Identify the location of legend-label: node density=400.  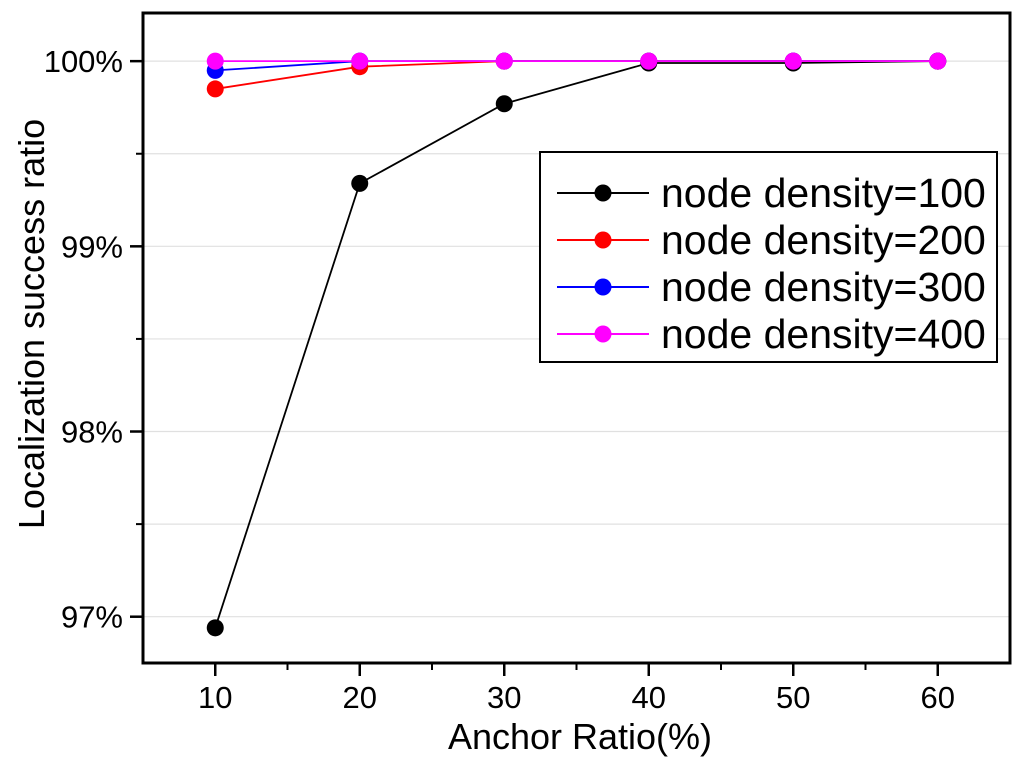
(823, 334).